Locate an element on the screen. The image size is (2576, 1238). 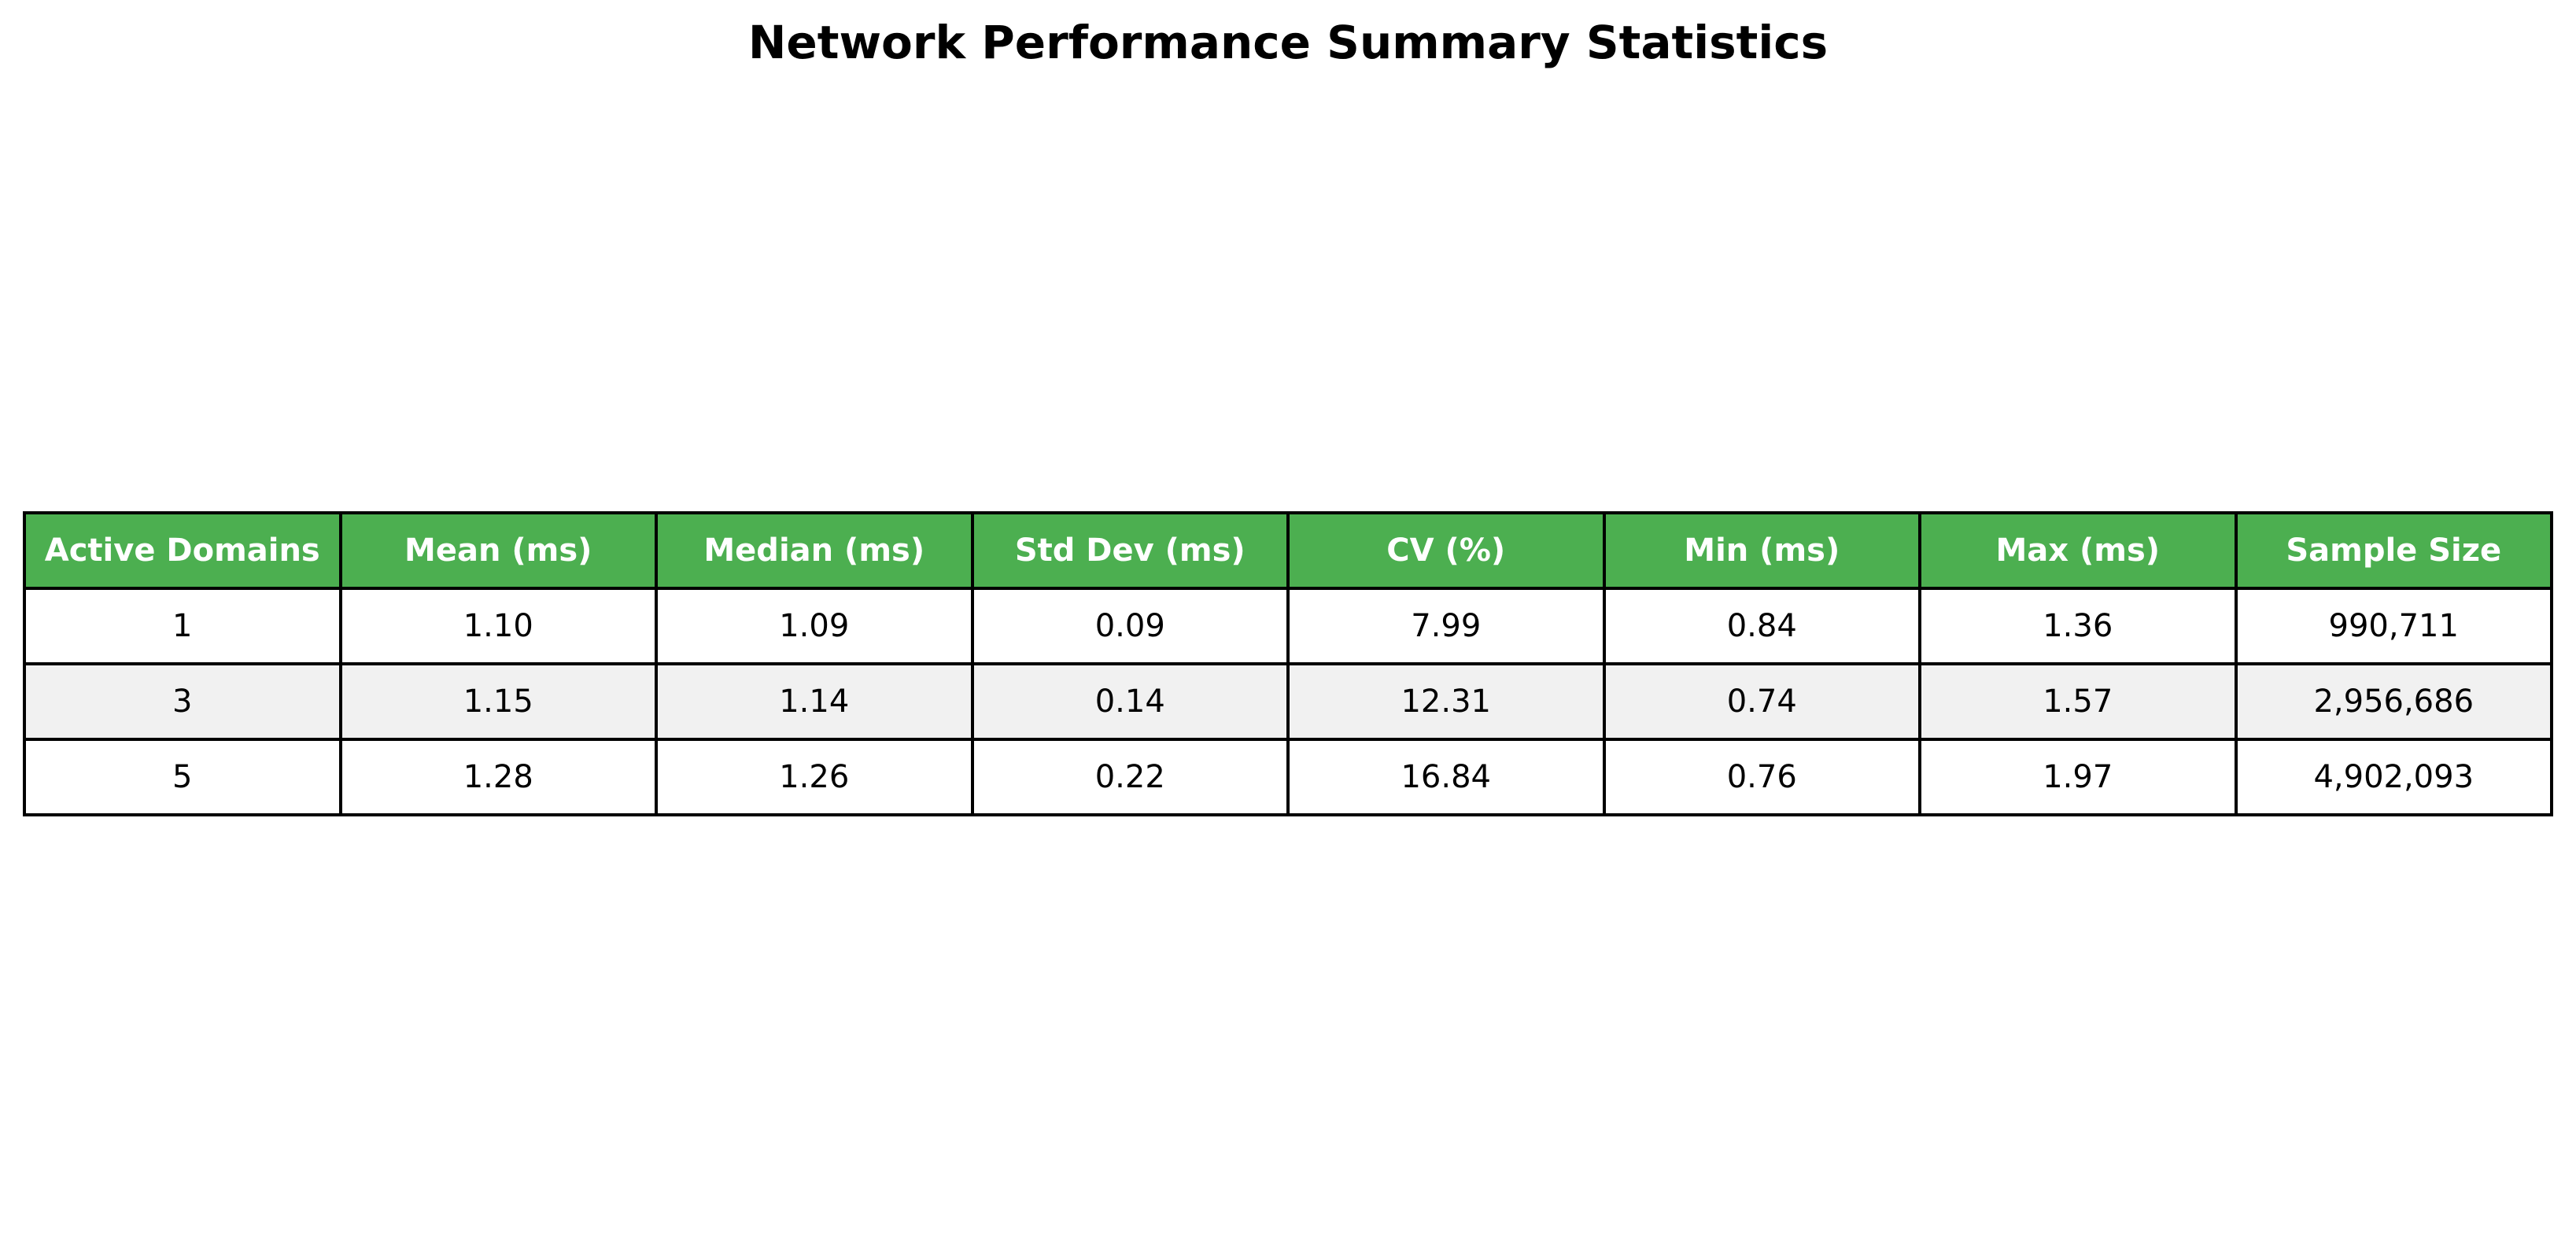
column-header-cv: CV (%) is located at coordinates (1446, 550).